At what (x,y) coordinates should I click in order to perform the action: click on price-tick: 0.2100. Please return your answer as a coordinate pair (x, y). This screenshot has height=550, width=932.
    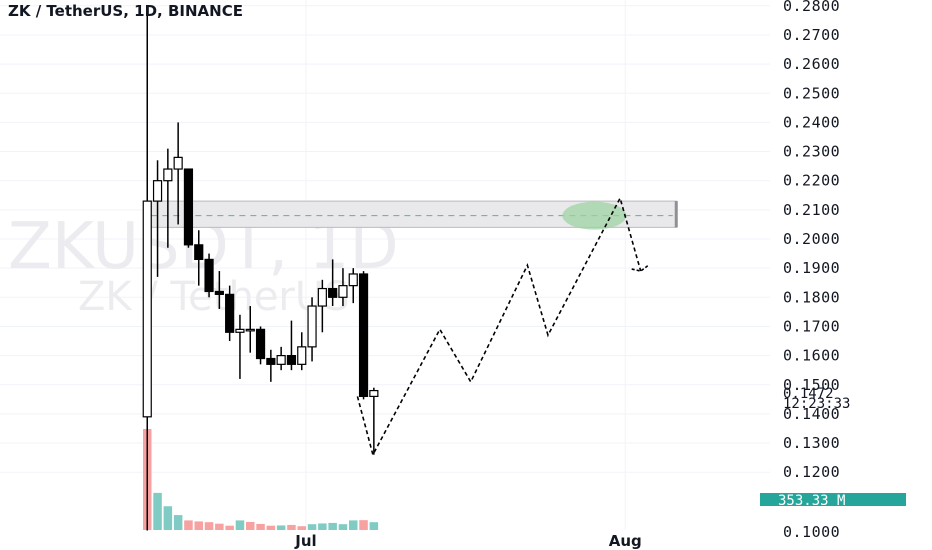
    Looking at the image, I should click on (811, 210).